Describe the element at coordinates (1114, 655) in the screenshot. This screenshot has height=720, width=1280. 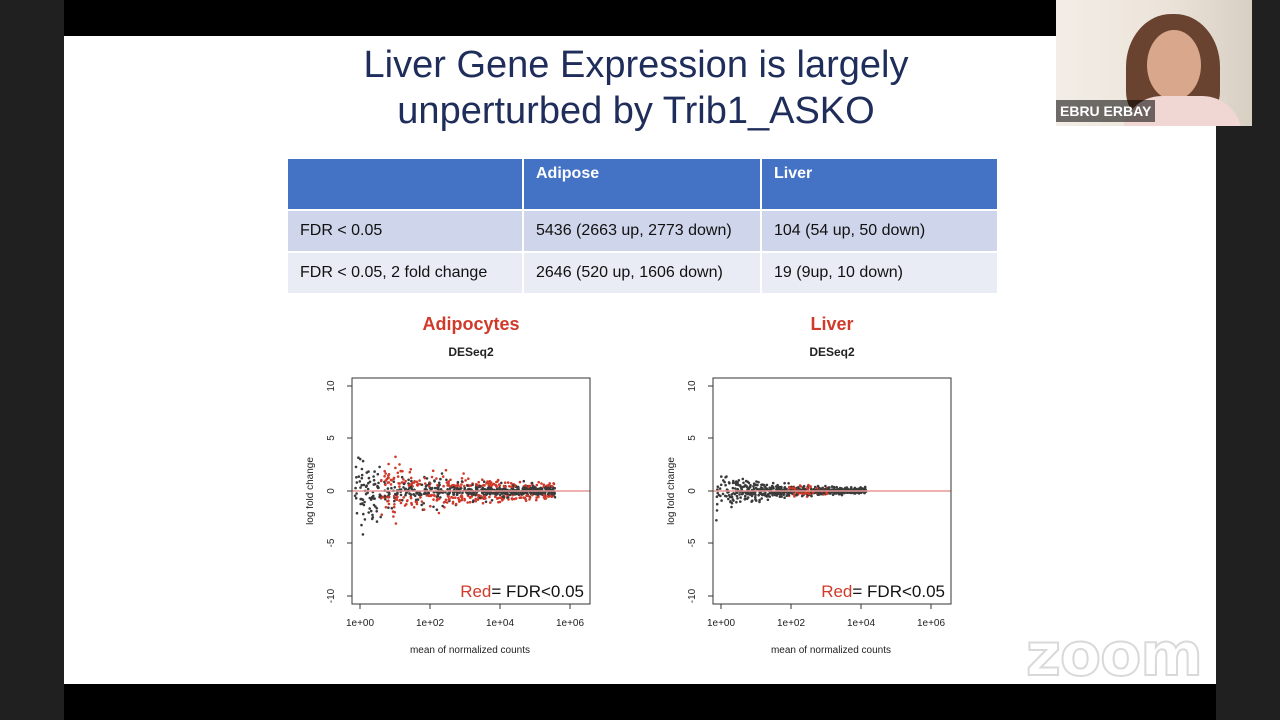
I see `zoom-watermark: zoom` at that location.